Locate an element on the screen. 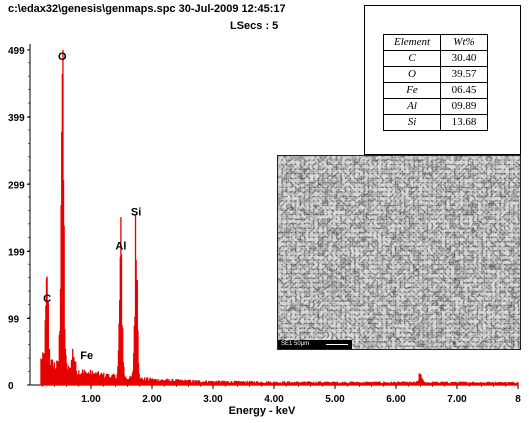 Image resolution: width=529 pixels, height=423 pixels. peak-label-si: Si is located at coordinates (136, 212).